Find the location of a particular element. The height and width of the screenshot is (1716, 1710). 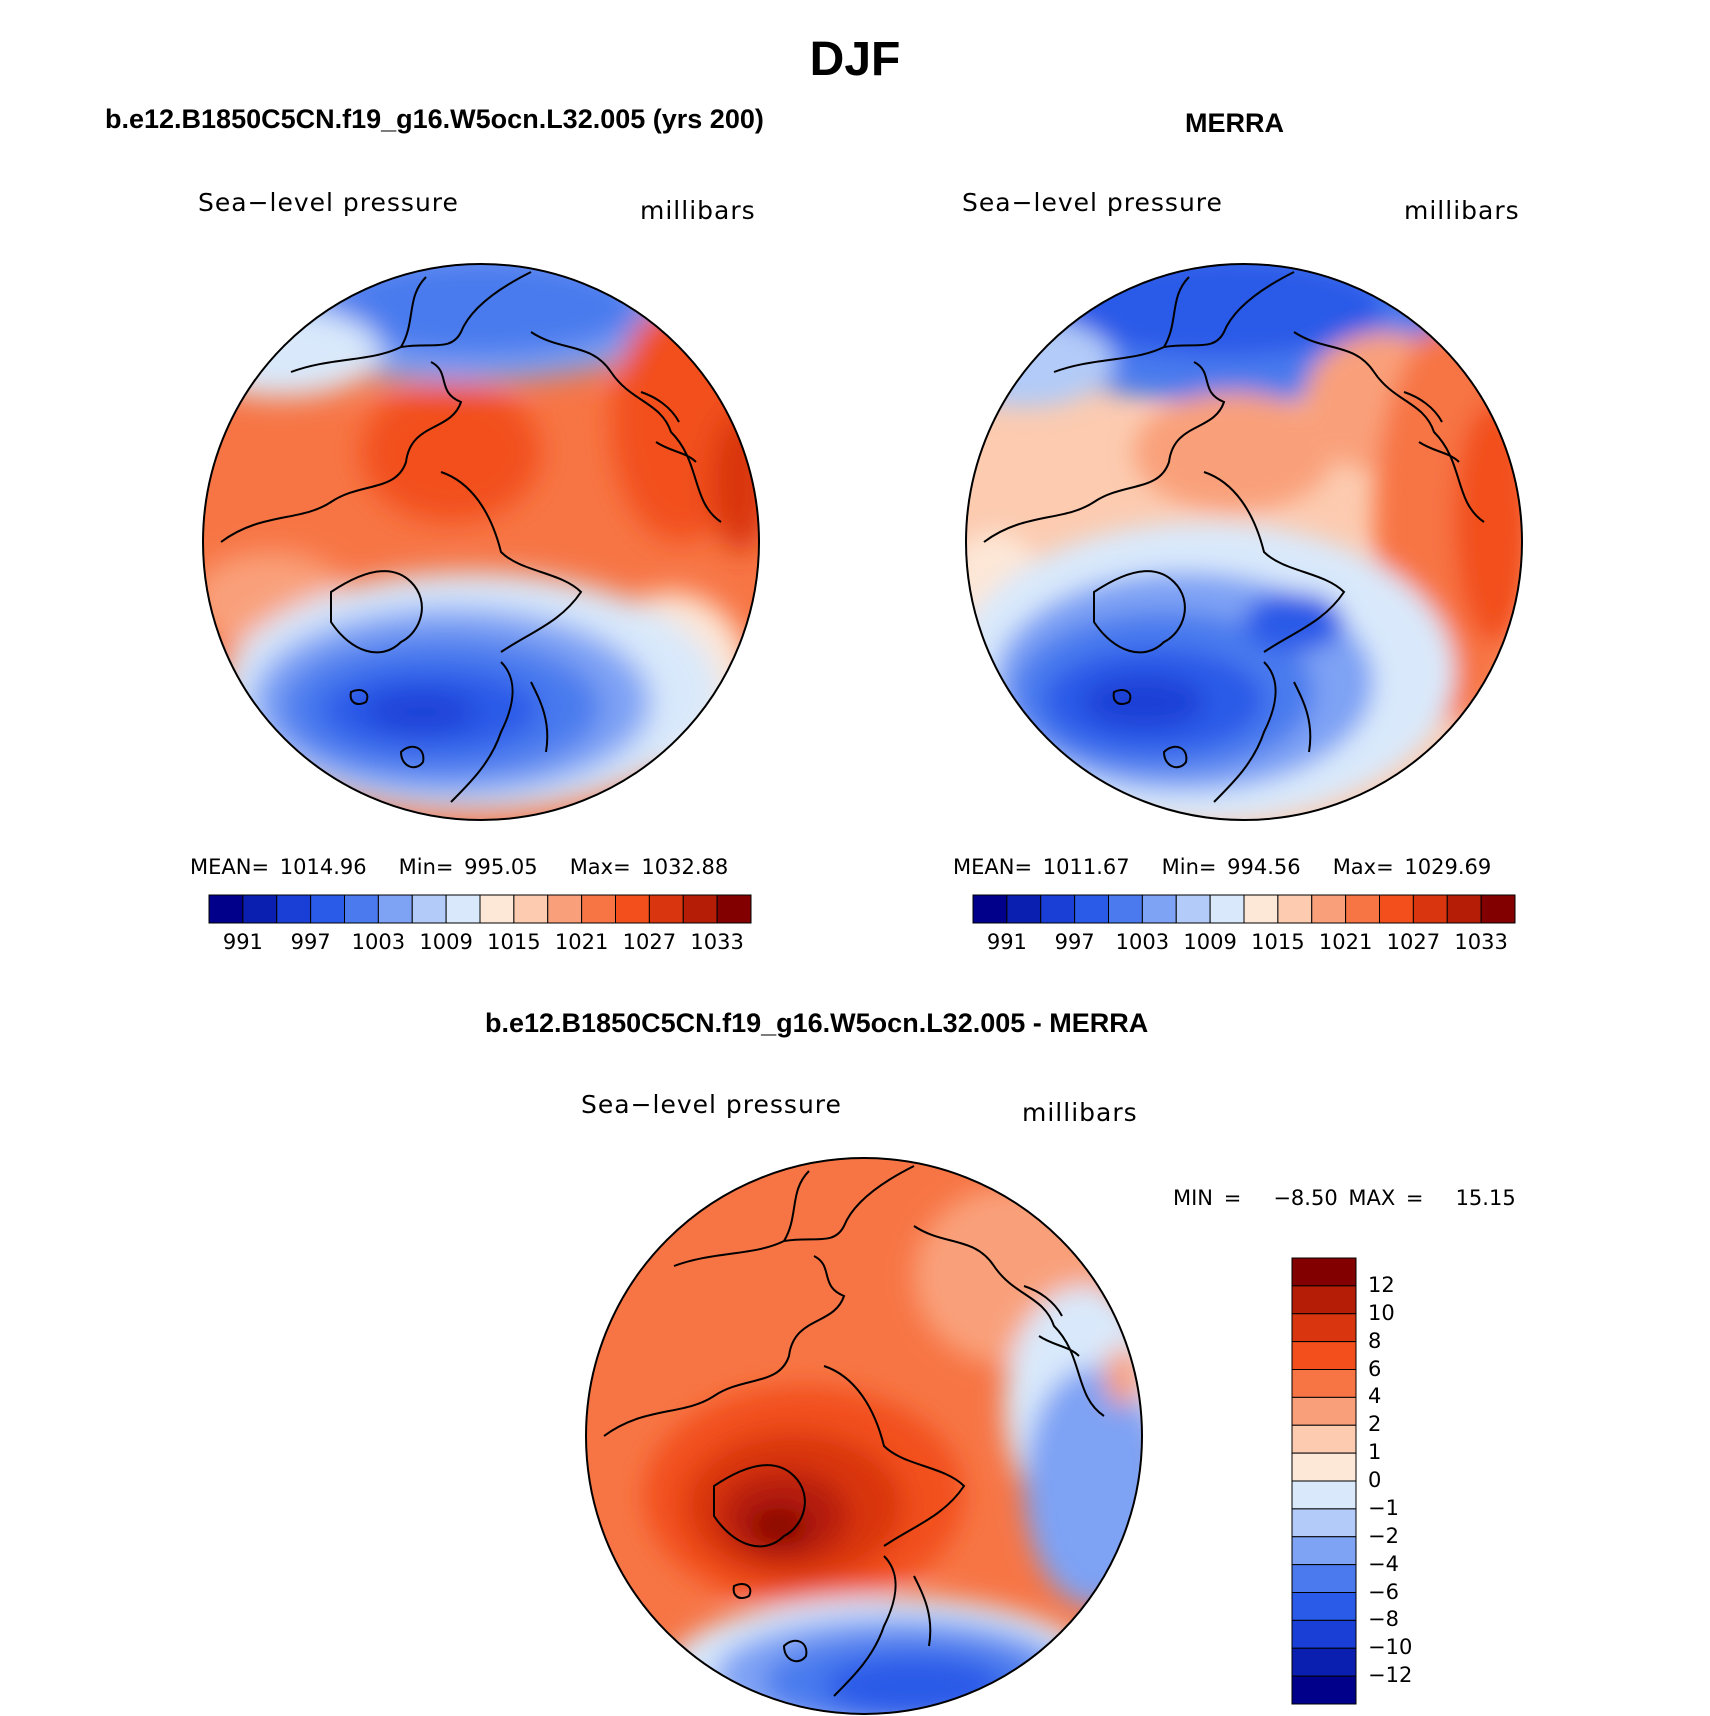

merra-colorbar-ticks: 991 997 1003 1009 1015 1021 1027 1033 is located at coordinates (1244, 945).